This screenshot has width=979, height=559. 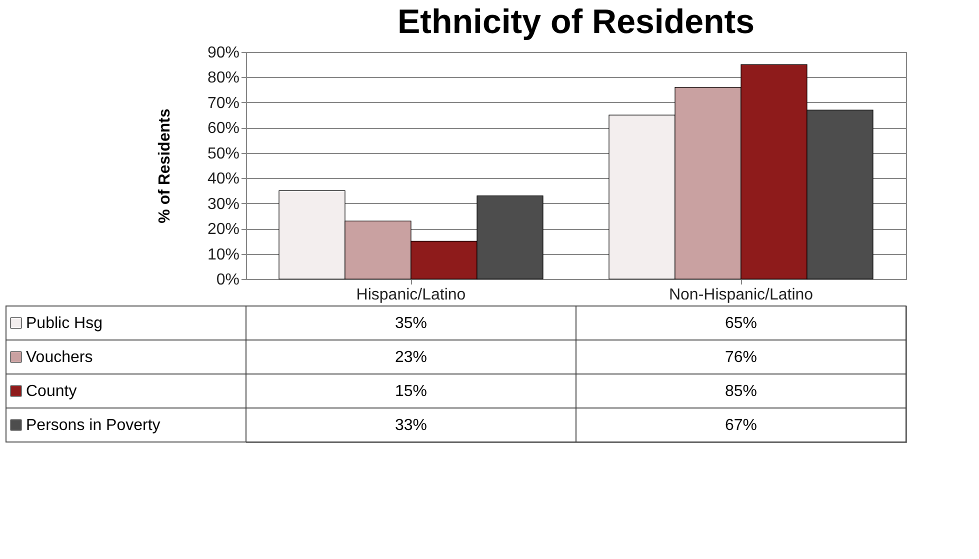 What do you see at coordinates (93, 425) in the screenshot?
I see `legend-label: Persons in Poverty` at bounding box center [93, 425].